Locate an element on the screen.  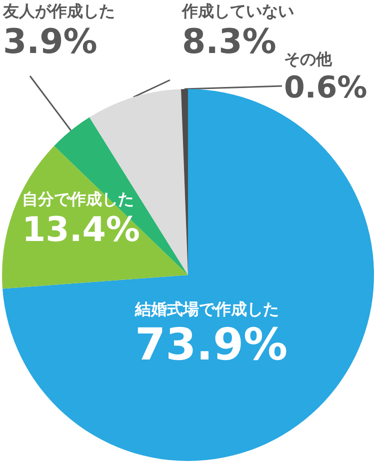
slice-label: 友人が作成した is located at coordinates (58, 11).